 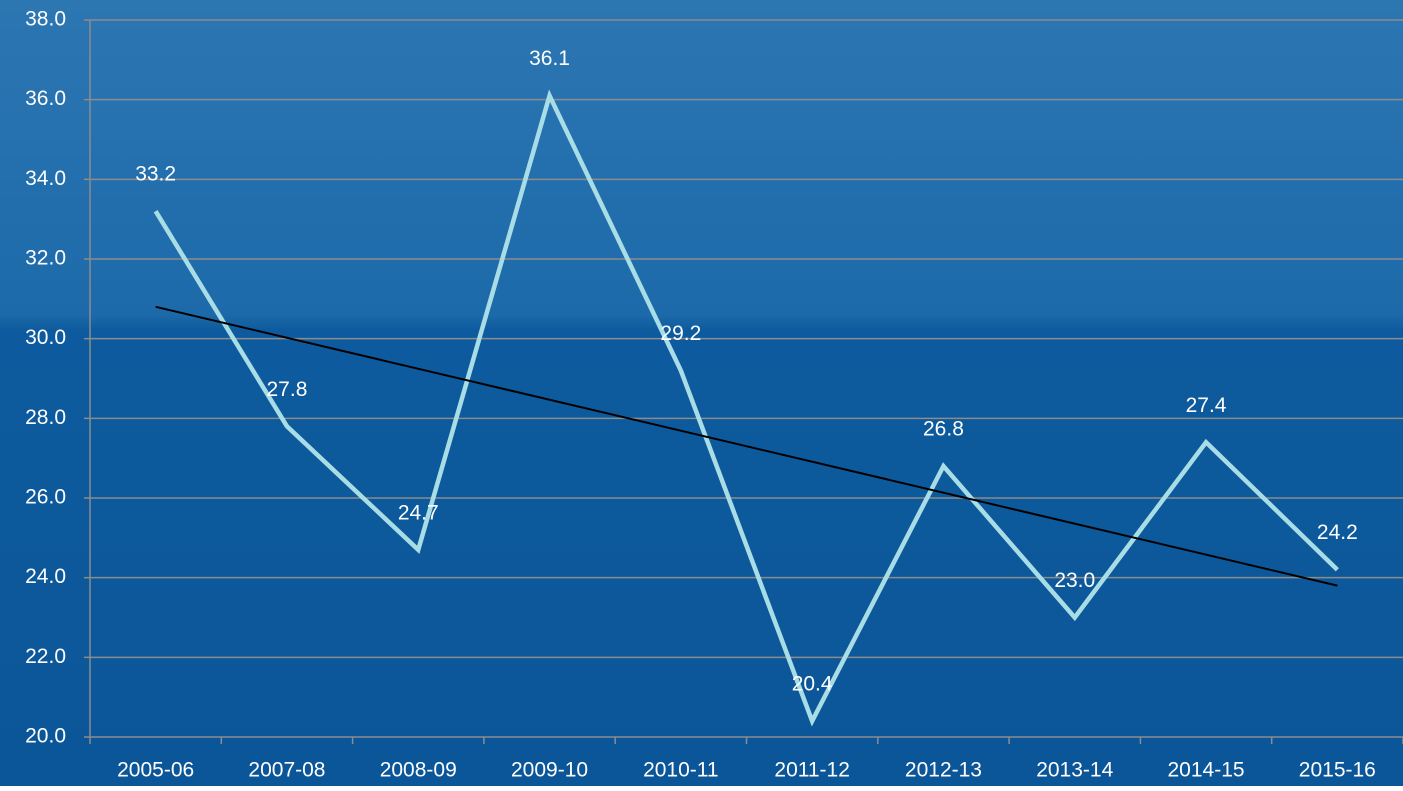 What do you see at coordinates (1337, 532) in the screenshot?
I see `data-label: 24.2` at bounding box center [1337, 532].